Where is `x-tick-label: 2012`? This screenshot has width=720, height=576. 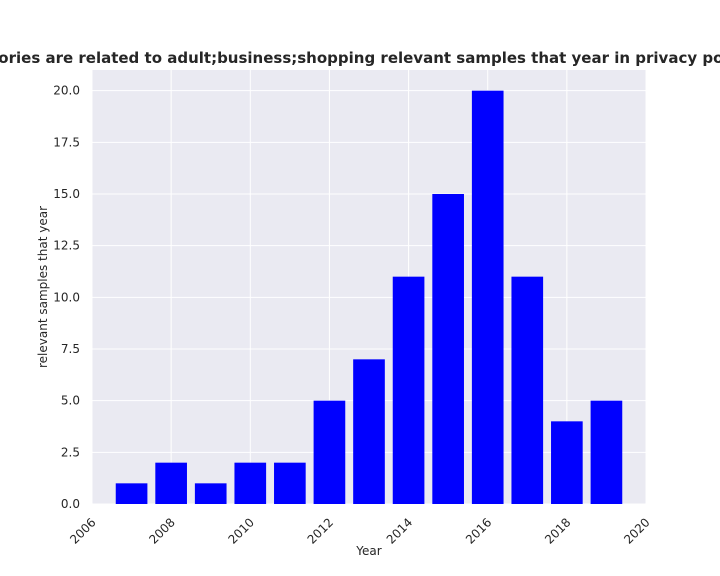
x-tick-label: 2012 is located at coordinates (320, 530).